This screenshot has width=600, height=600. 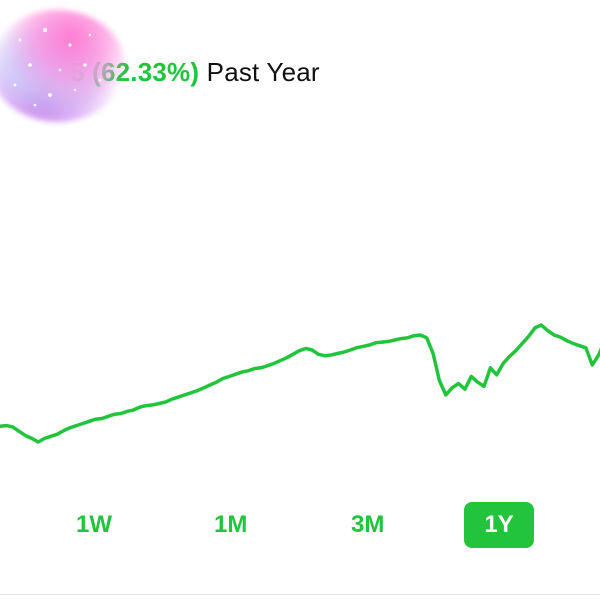 I want to click on bottom-divider, so click(x=300, y=594).